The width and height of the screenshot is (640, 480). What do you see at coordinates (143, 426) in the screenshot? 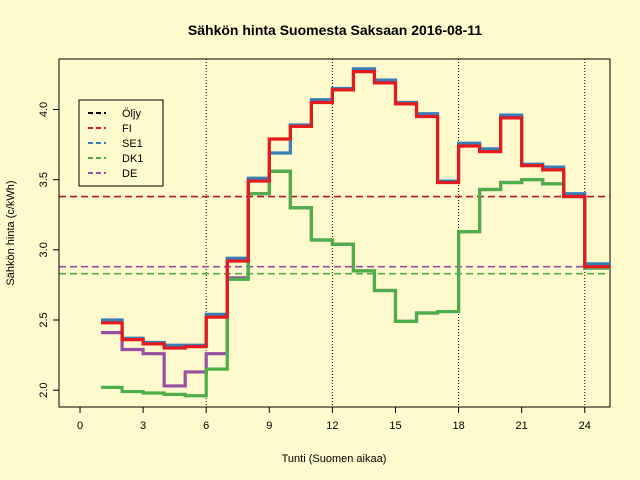
I see `x-tick-label: 3` at bounding box center [143, 426].